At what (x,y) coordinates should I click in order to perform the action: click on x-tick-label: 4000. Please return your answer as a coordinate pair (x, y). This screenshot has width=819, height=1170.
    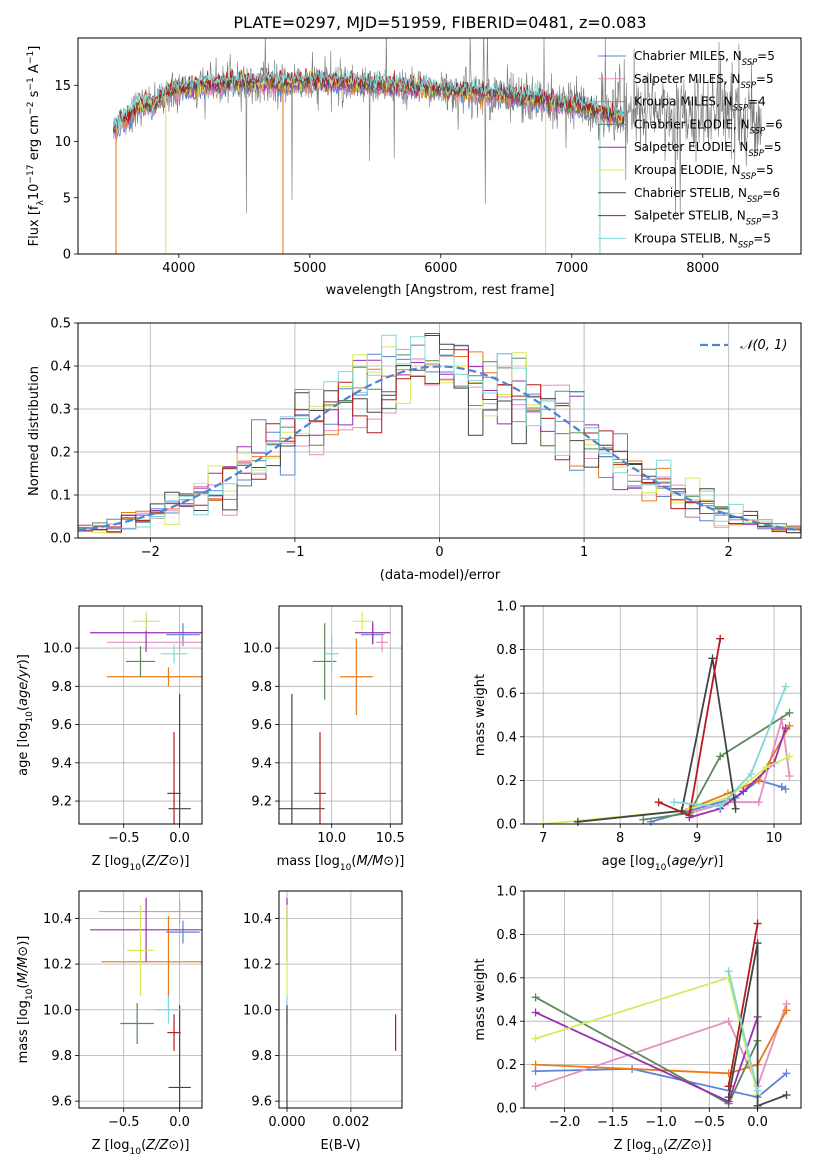
    Looking at the image, I should click on (178, 268).